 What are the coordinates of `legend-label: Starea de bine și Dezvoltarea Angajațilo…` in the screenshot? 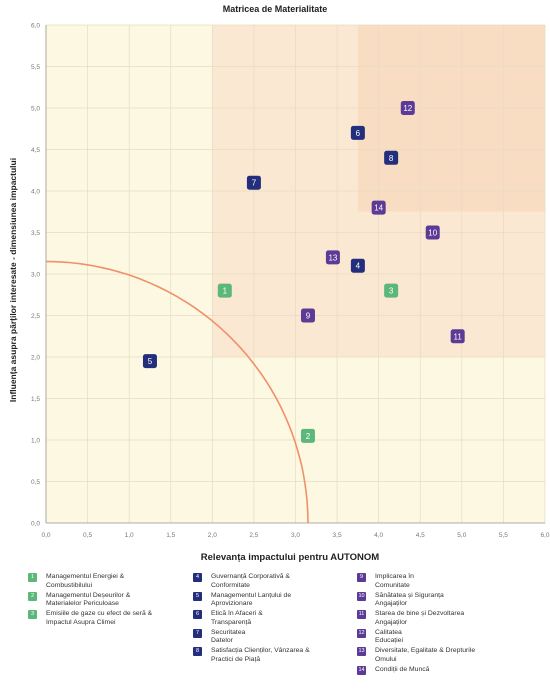 It's located at (420, 618).